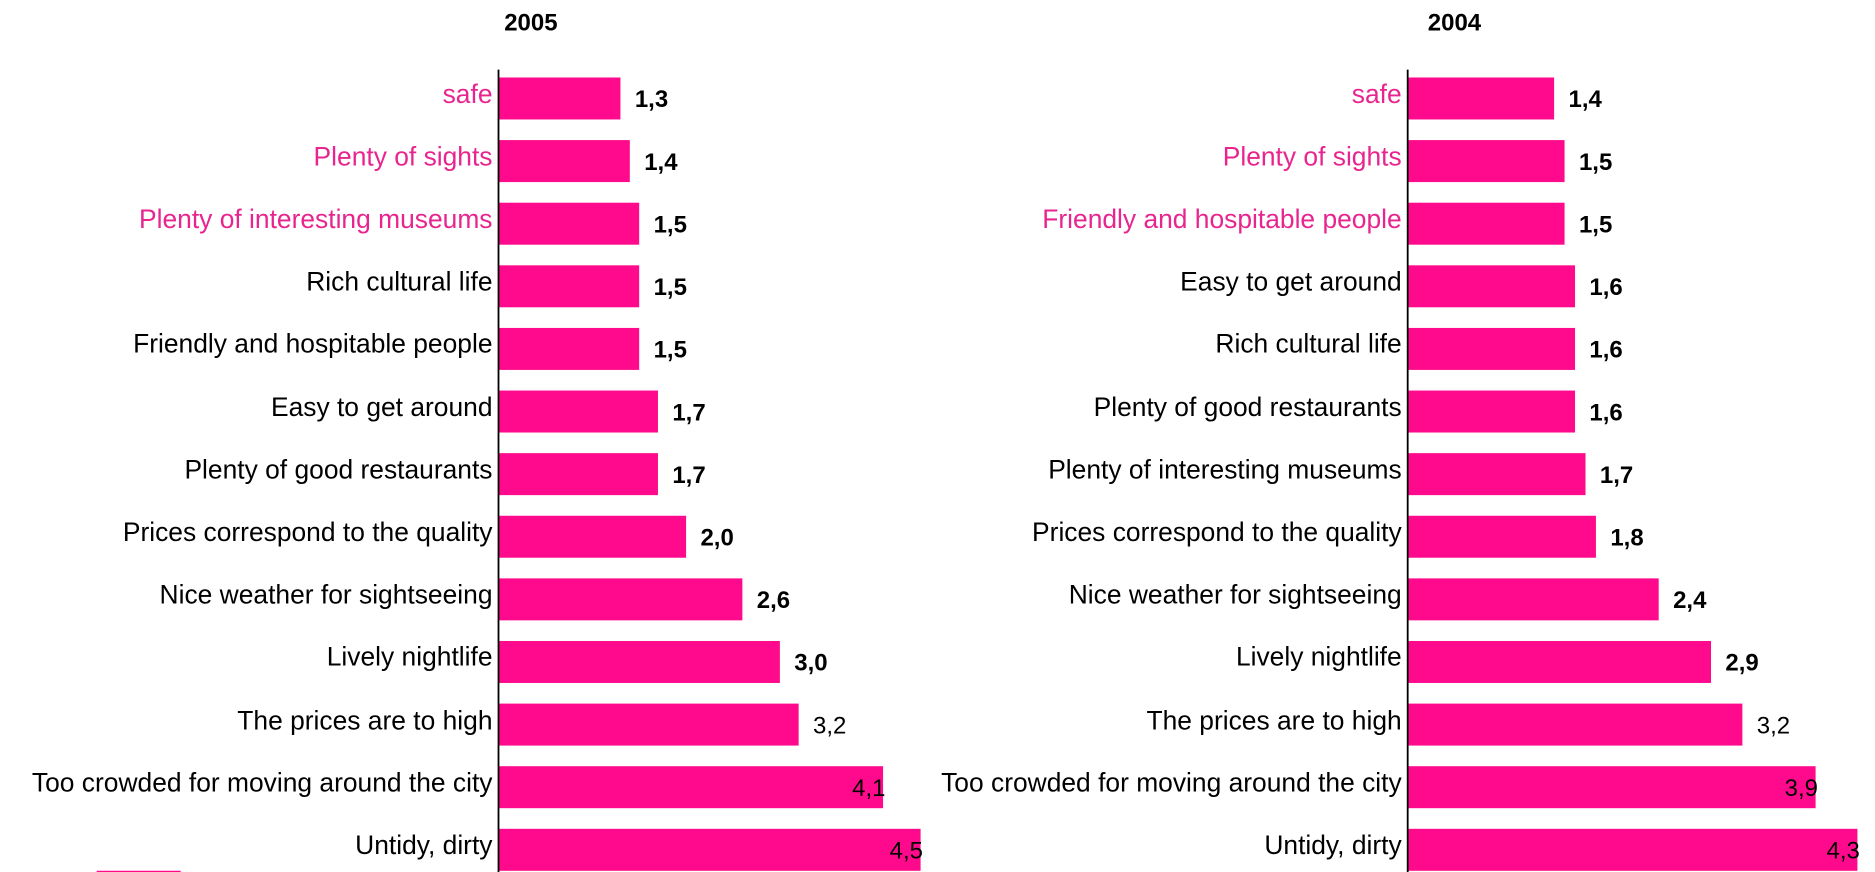 The height and width of the screenshot is (872, 1875). I want to click on value-label: 3,0, so click(810, 663).